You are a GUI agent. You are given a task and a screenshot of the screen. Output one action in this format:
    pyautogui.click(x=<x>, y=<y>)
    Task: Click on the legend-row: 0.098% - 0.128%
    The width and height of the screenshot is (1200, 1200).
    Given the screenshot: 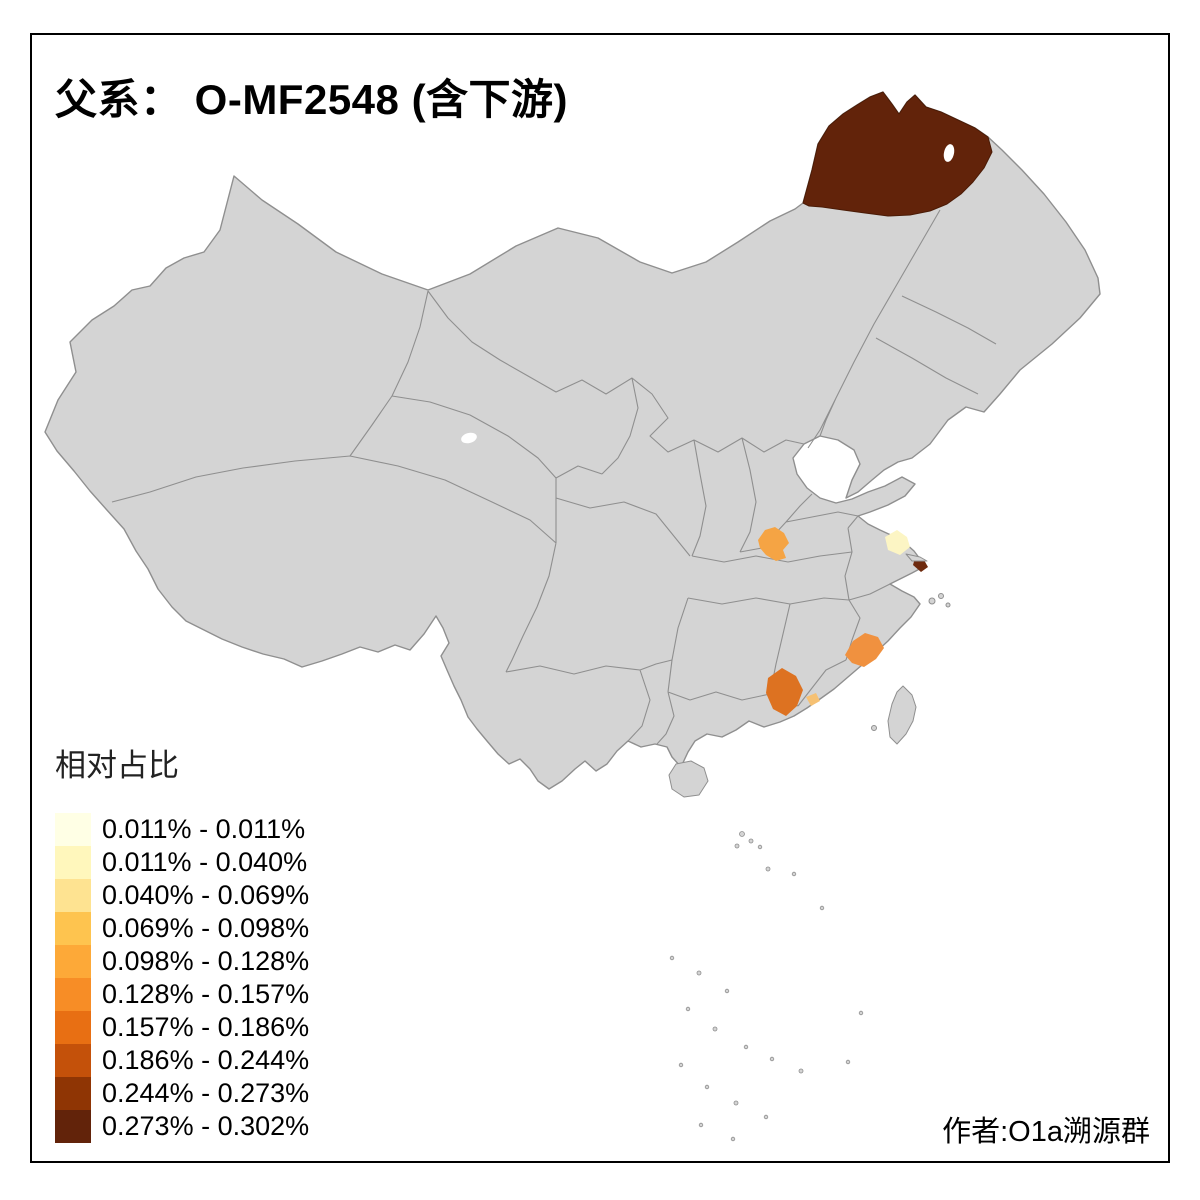 What is the action you would take?
    pyautogui.click(x=182, y=961)
    